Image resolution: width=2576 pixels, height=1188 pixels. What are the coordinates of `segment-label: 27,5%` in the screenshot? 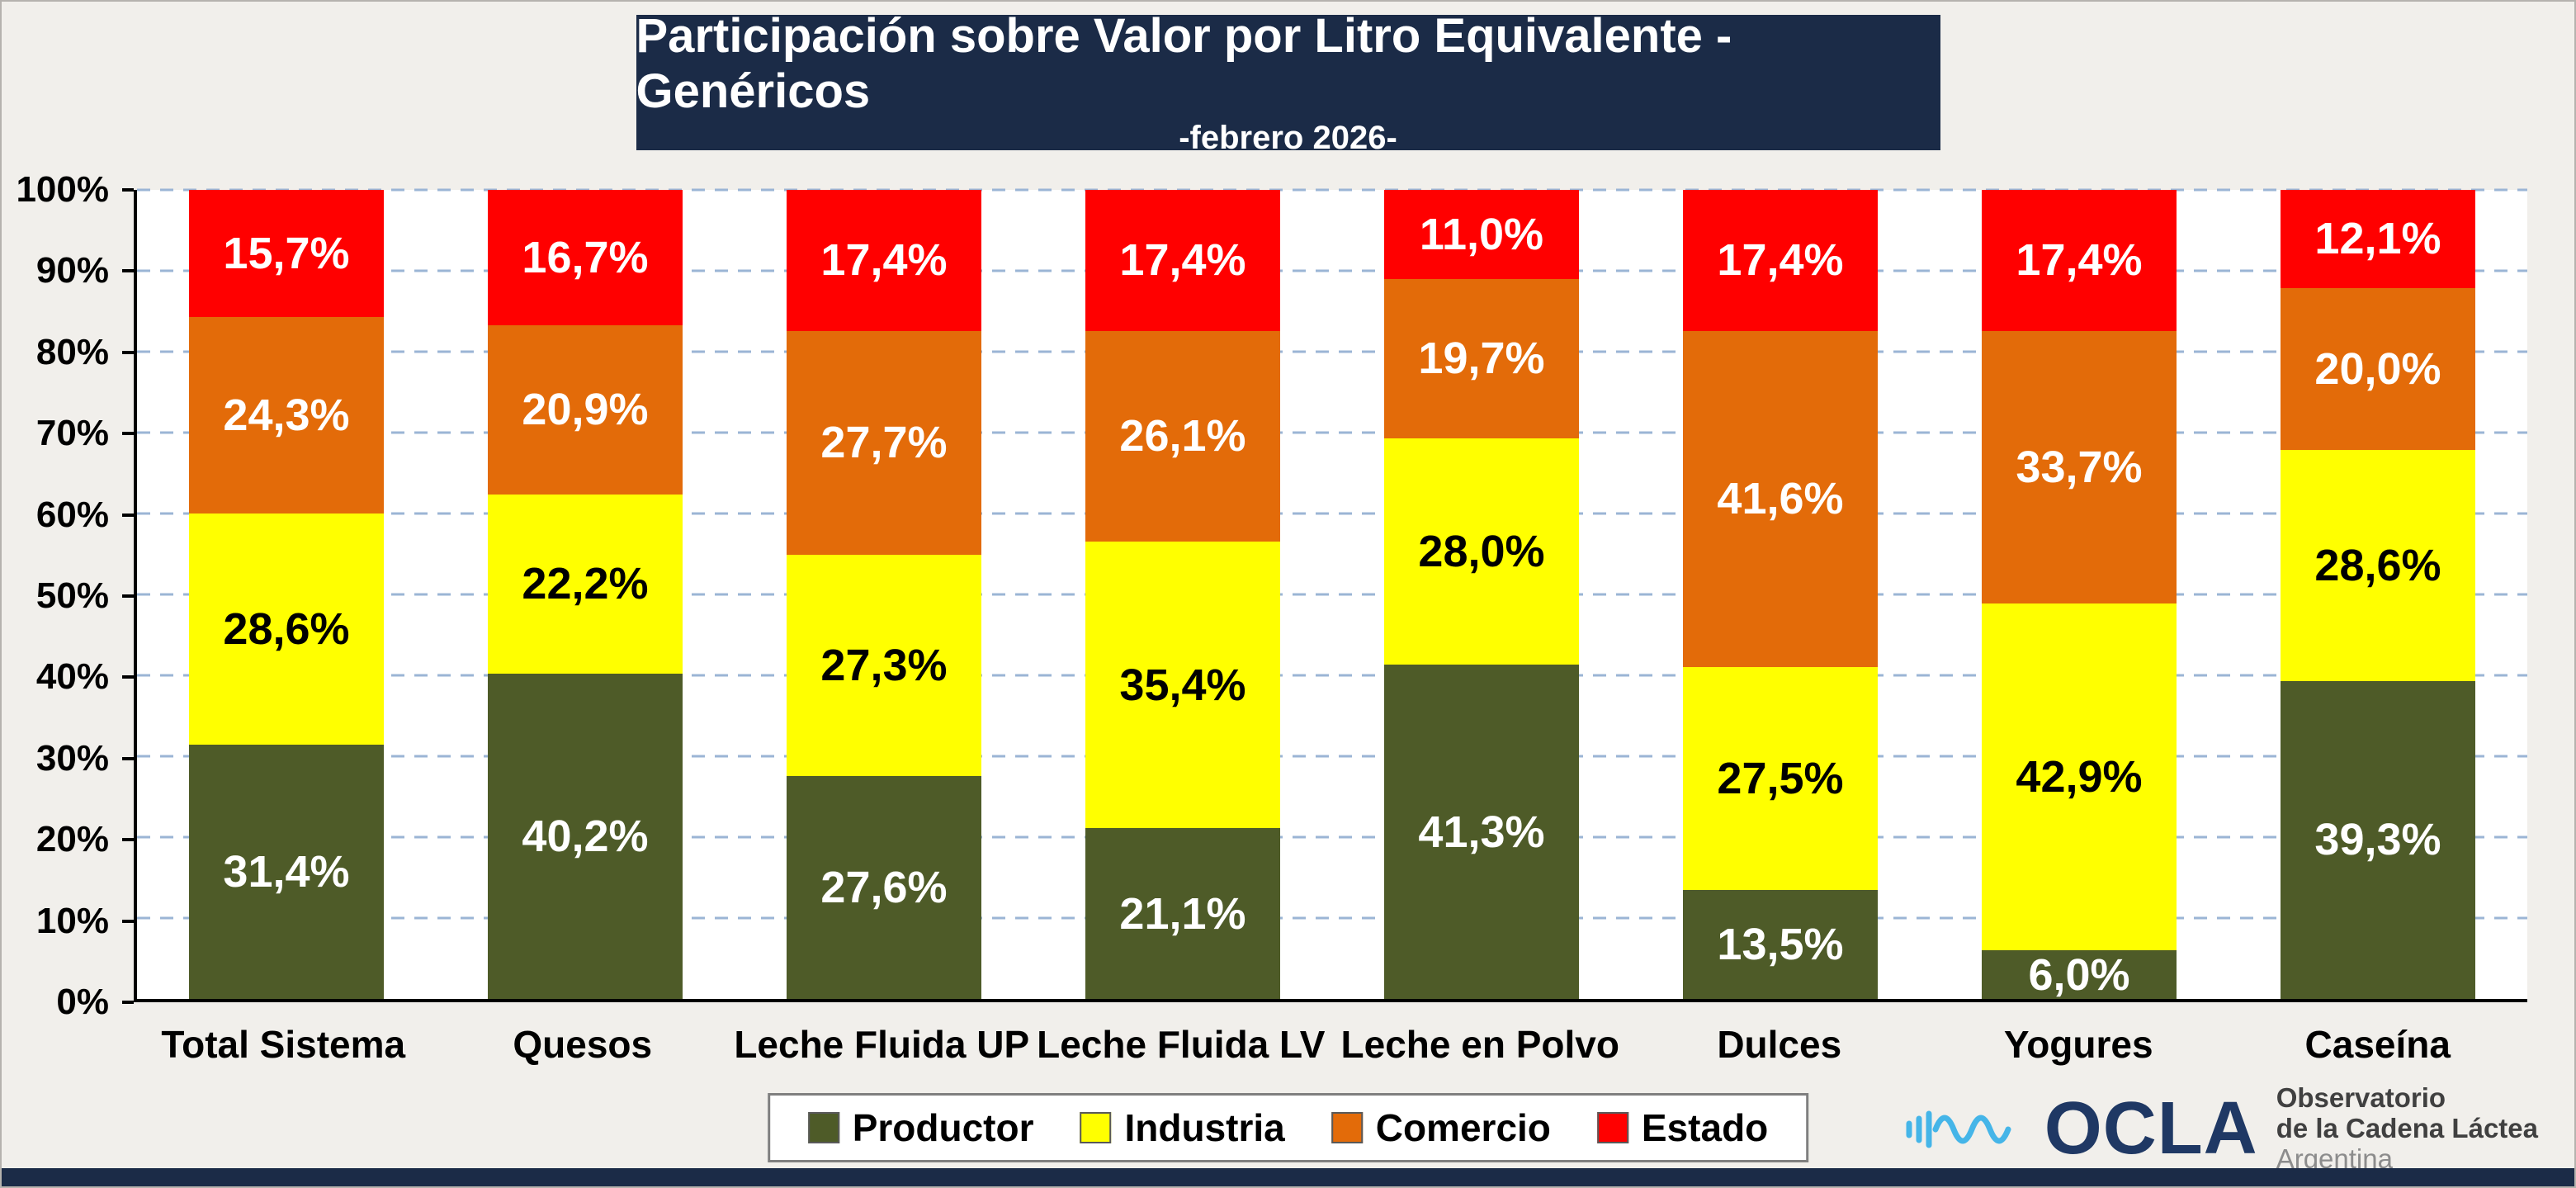 It's located at (1780, 778).